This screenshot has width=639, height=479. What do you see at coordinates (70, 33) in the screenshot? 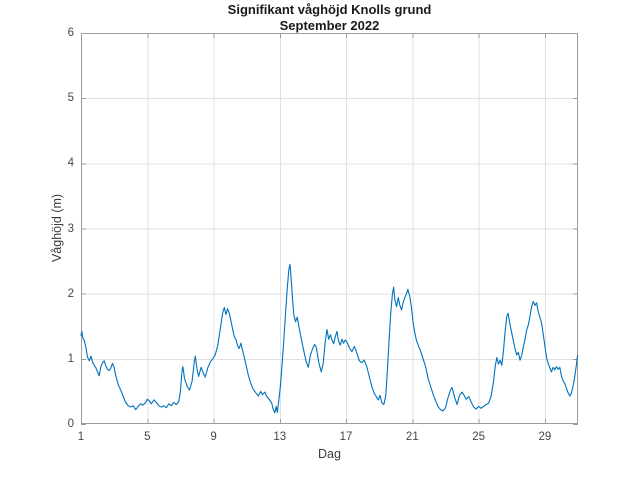
I see `y-tick-label: 6` at bounding box center [70, 33].